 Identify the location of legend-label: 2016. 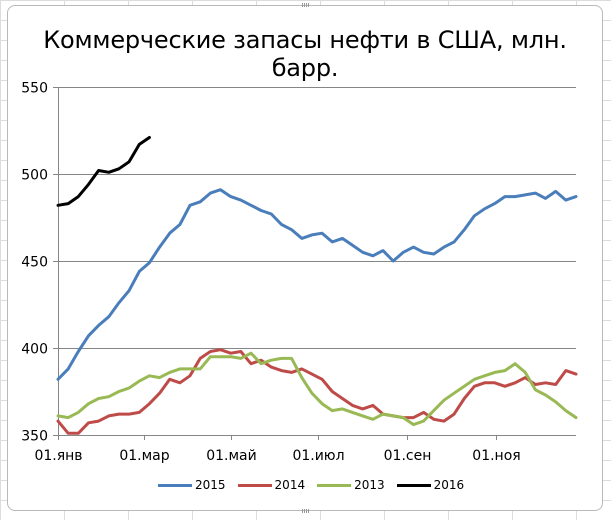
(449, 485).